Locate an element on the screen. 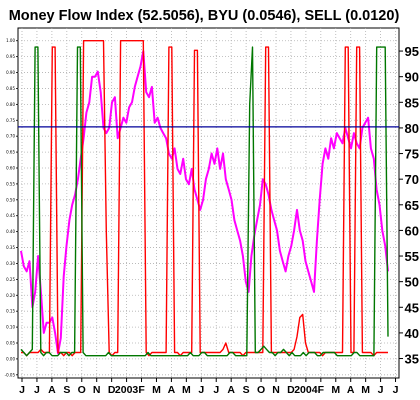 This screenshot has height=400, width=420. left-tick-label: 0.35 is located at coordinates (10, 247).